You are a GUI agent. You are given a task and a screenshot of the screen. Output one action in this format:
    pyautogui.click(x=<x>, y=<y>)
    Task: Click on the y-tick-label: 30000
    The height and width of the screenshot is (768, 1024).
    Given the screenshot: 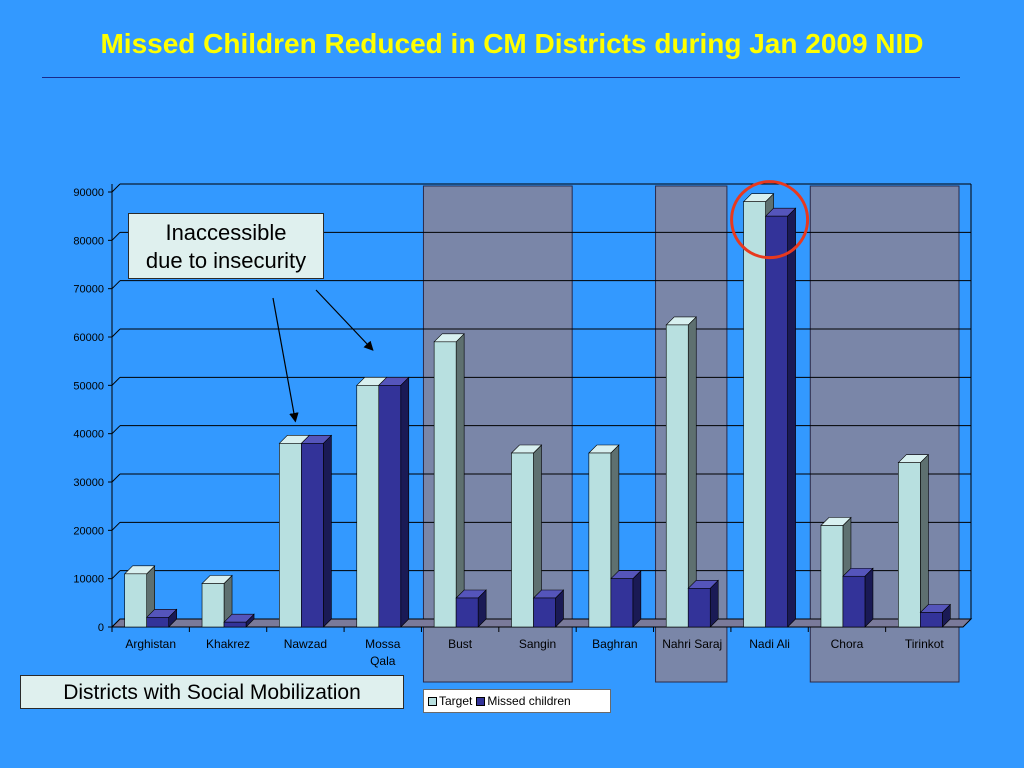 What is the action you would take?
    pyautogui.click(x=88, y=483)
    